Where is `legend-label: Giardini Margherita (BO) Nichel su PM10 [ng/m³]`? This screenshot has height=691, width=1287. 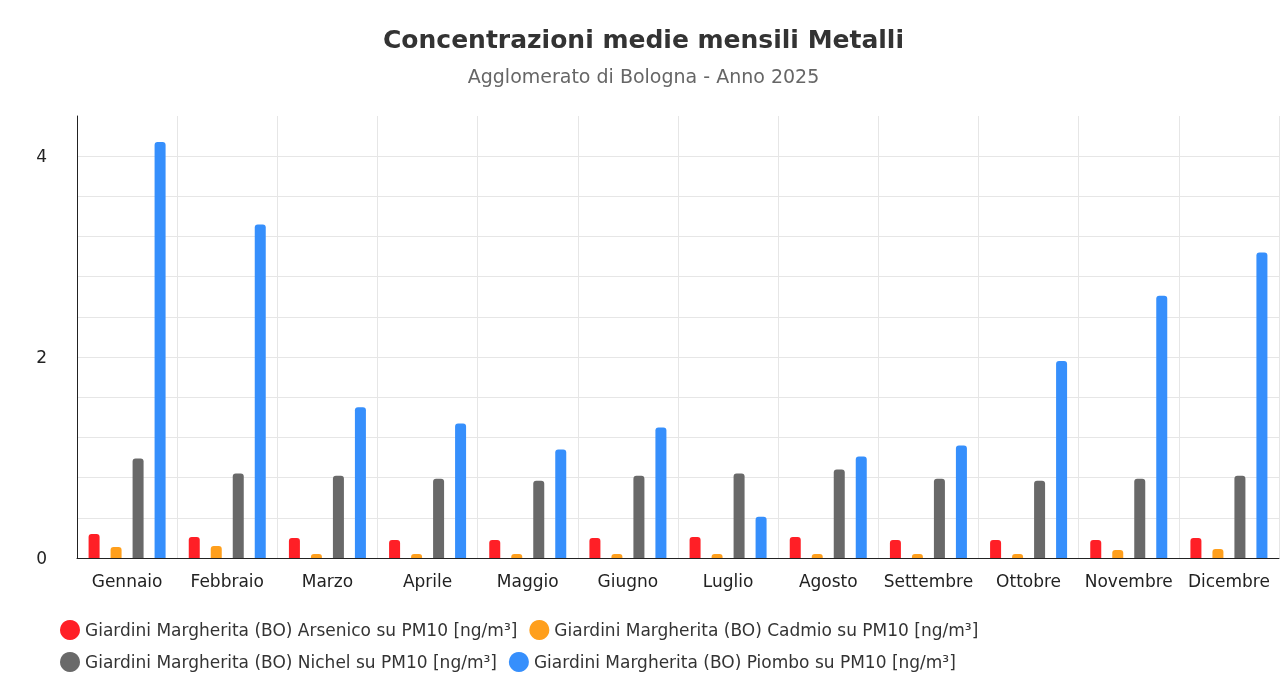
legend-label: Giardini Margherita (BO) Nichel su PM10 [ng/m³] is located at coordinates (291, 662).